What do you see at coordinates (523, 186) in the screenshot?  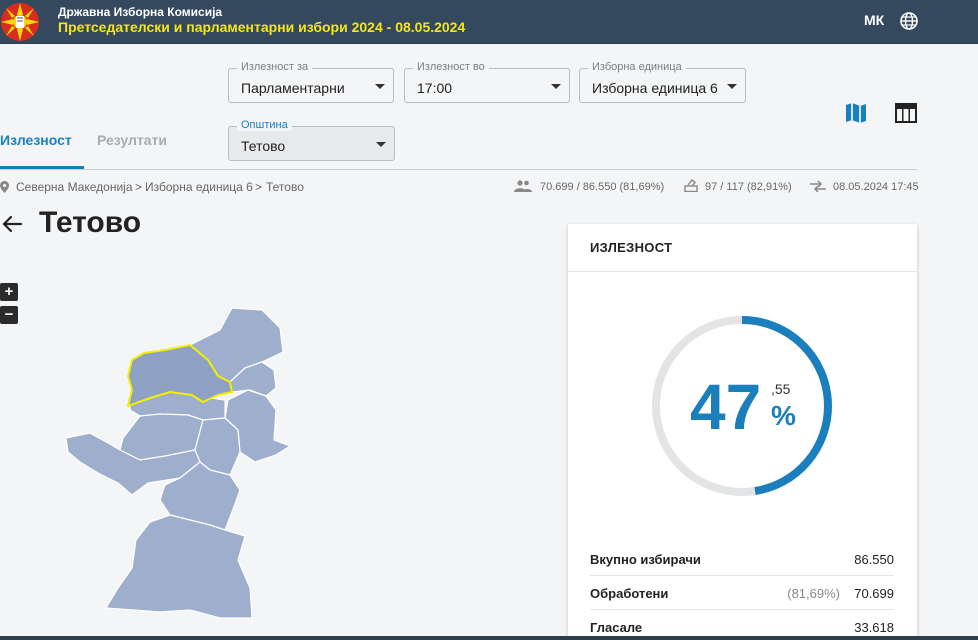 I see `people-icon` at bounding box center [523, 186].